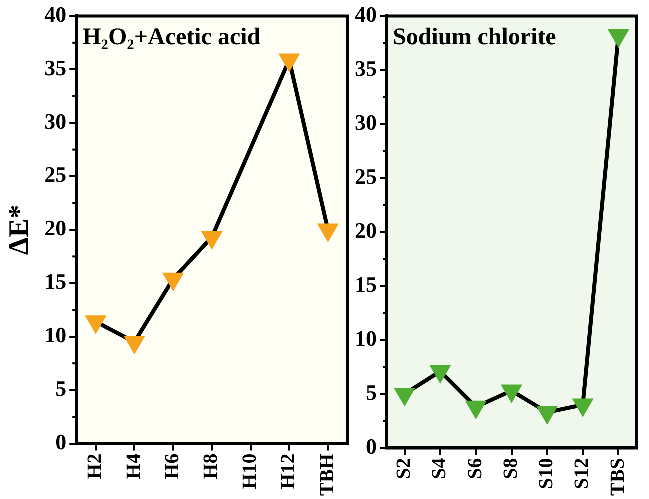 The width and height of the screenshot is (649, 499). Describe the element at coordinates (173, 467) in the screenshot. I see `x-tick-label: H6` at that location.